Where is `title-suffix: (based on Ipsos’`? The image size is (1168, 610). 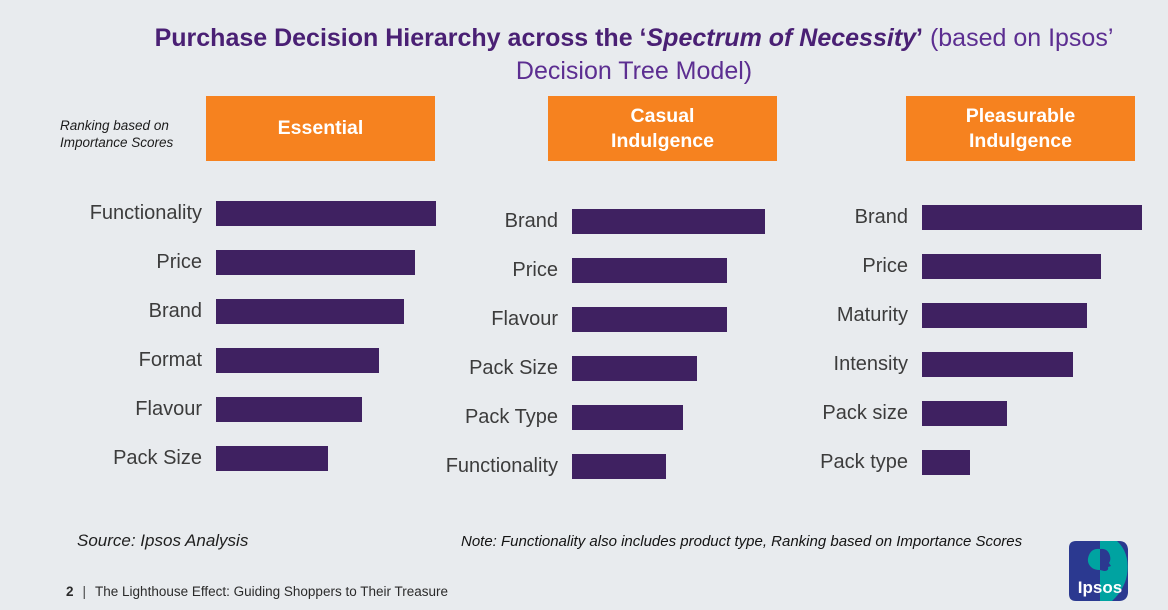 title-suffix: (based on Ipsos’ is located at coordinates (1018, 38).